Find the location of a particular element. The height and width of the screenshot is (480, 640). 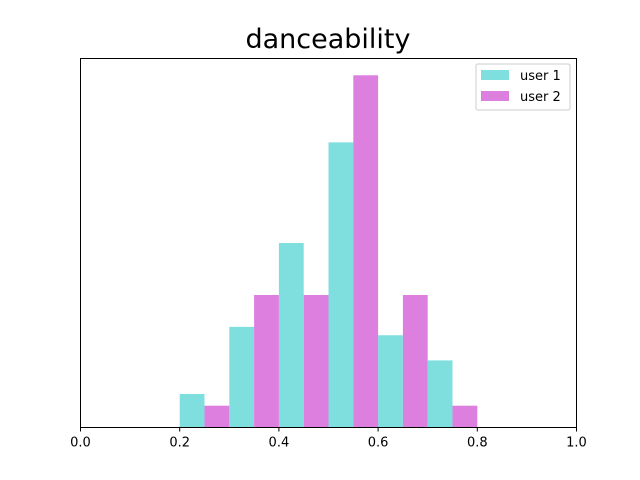

x-tick-label: 0.8 is located at coordinates (477, 443).